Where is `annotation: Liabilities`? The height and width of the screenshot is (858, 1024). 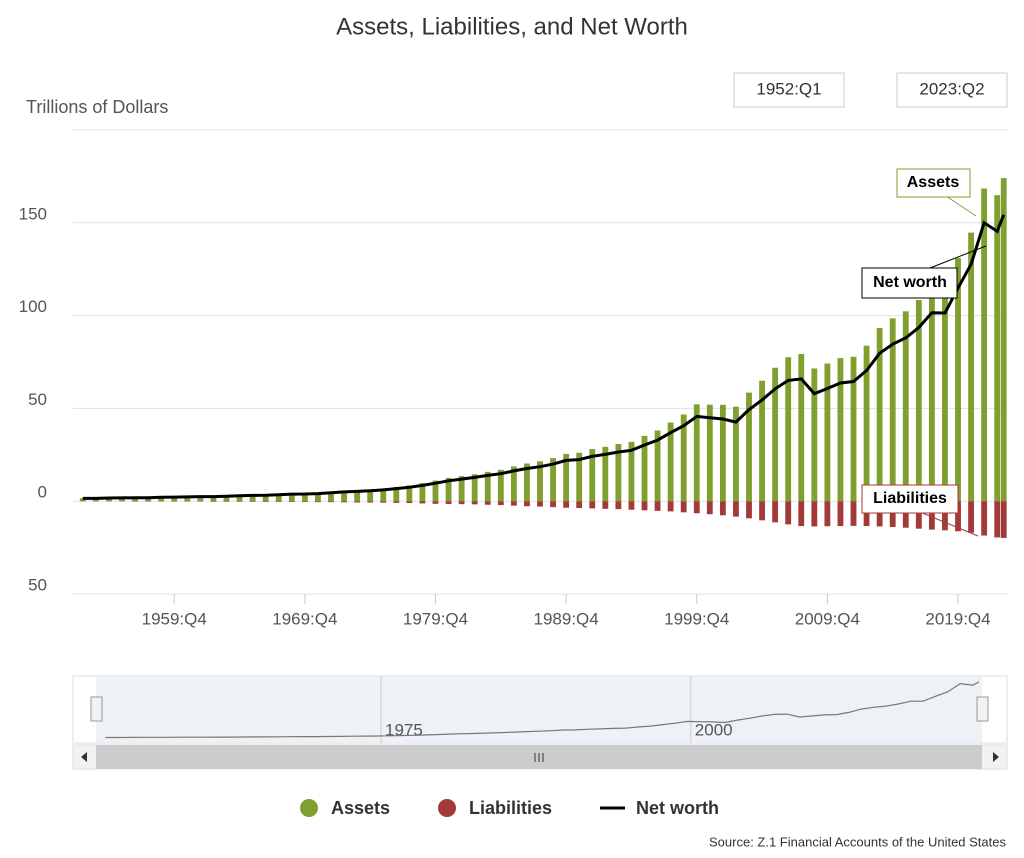 annotation: Liabilities is located at coordinates (910, 498).